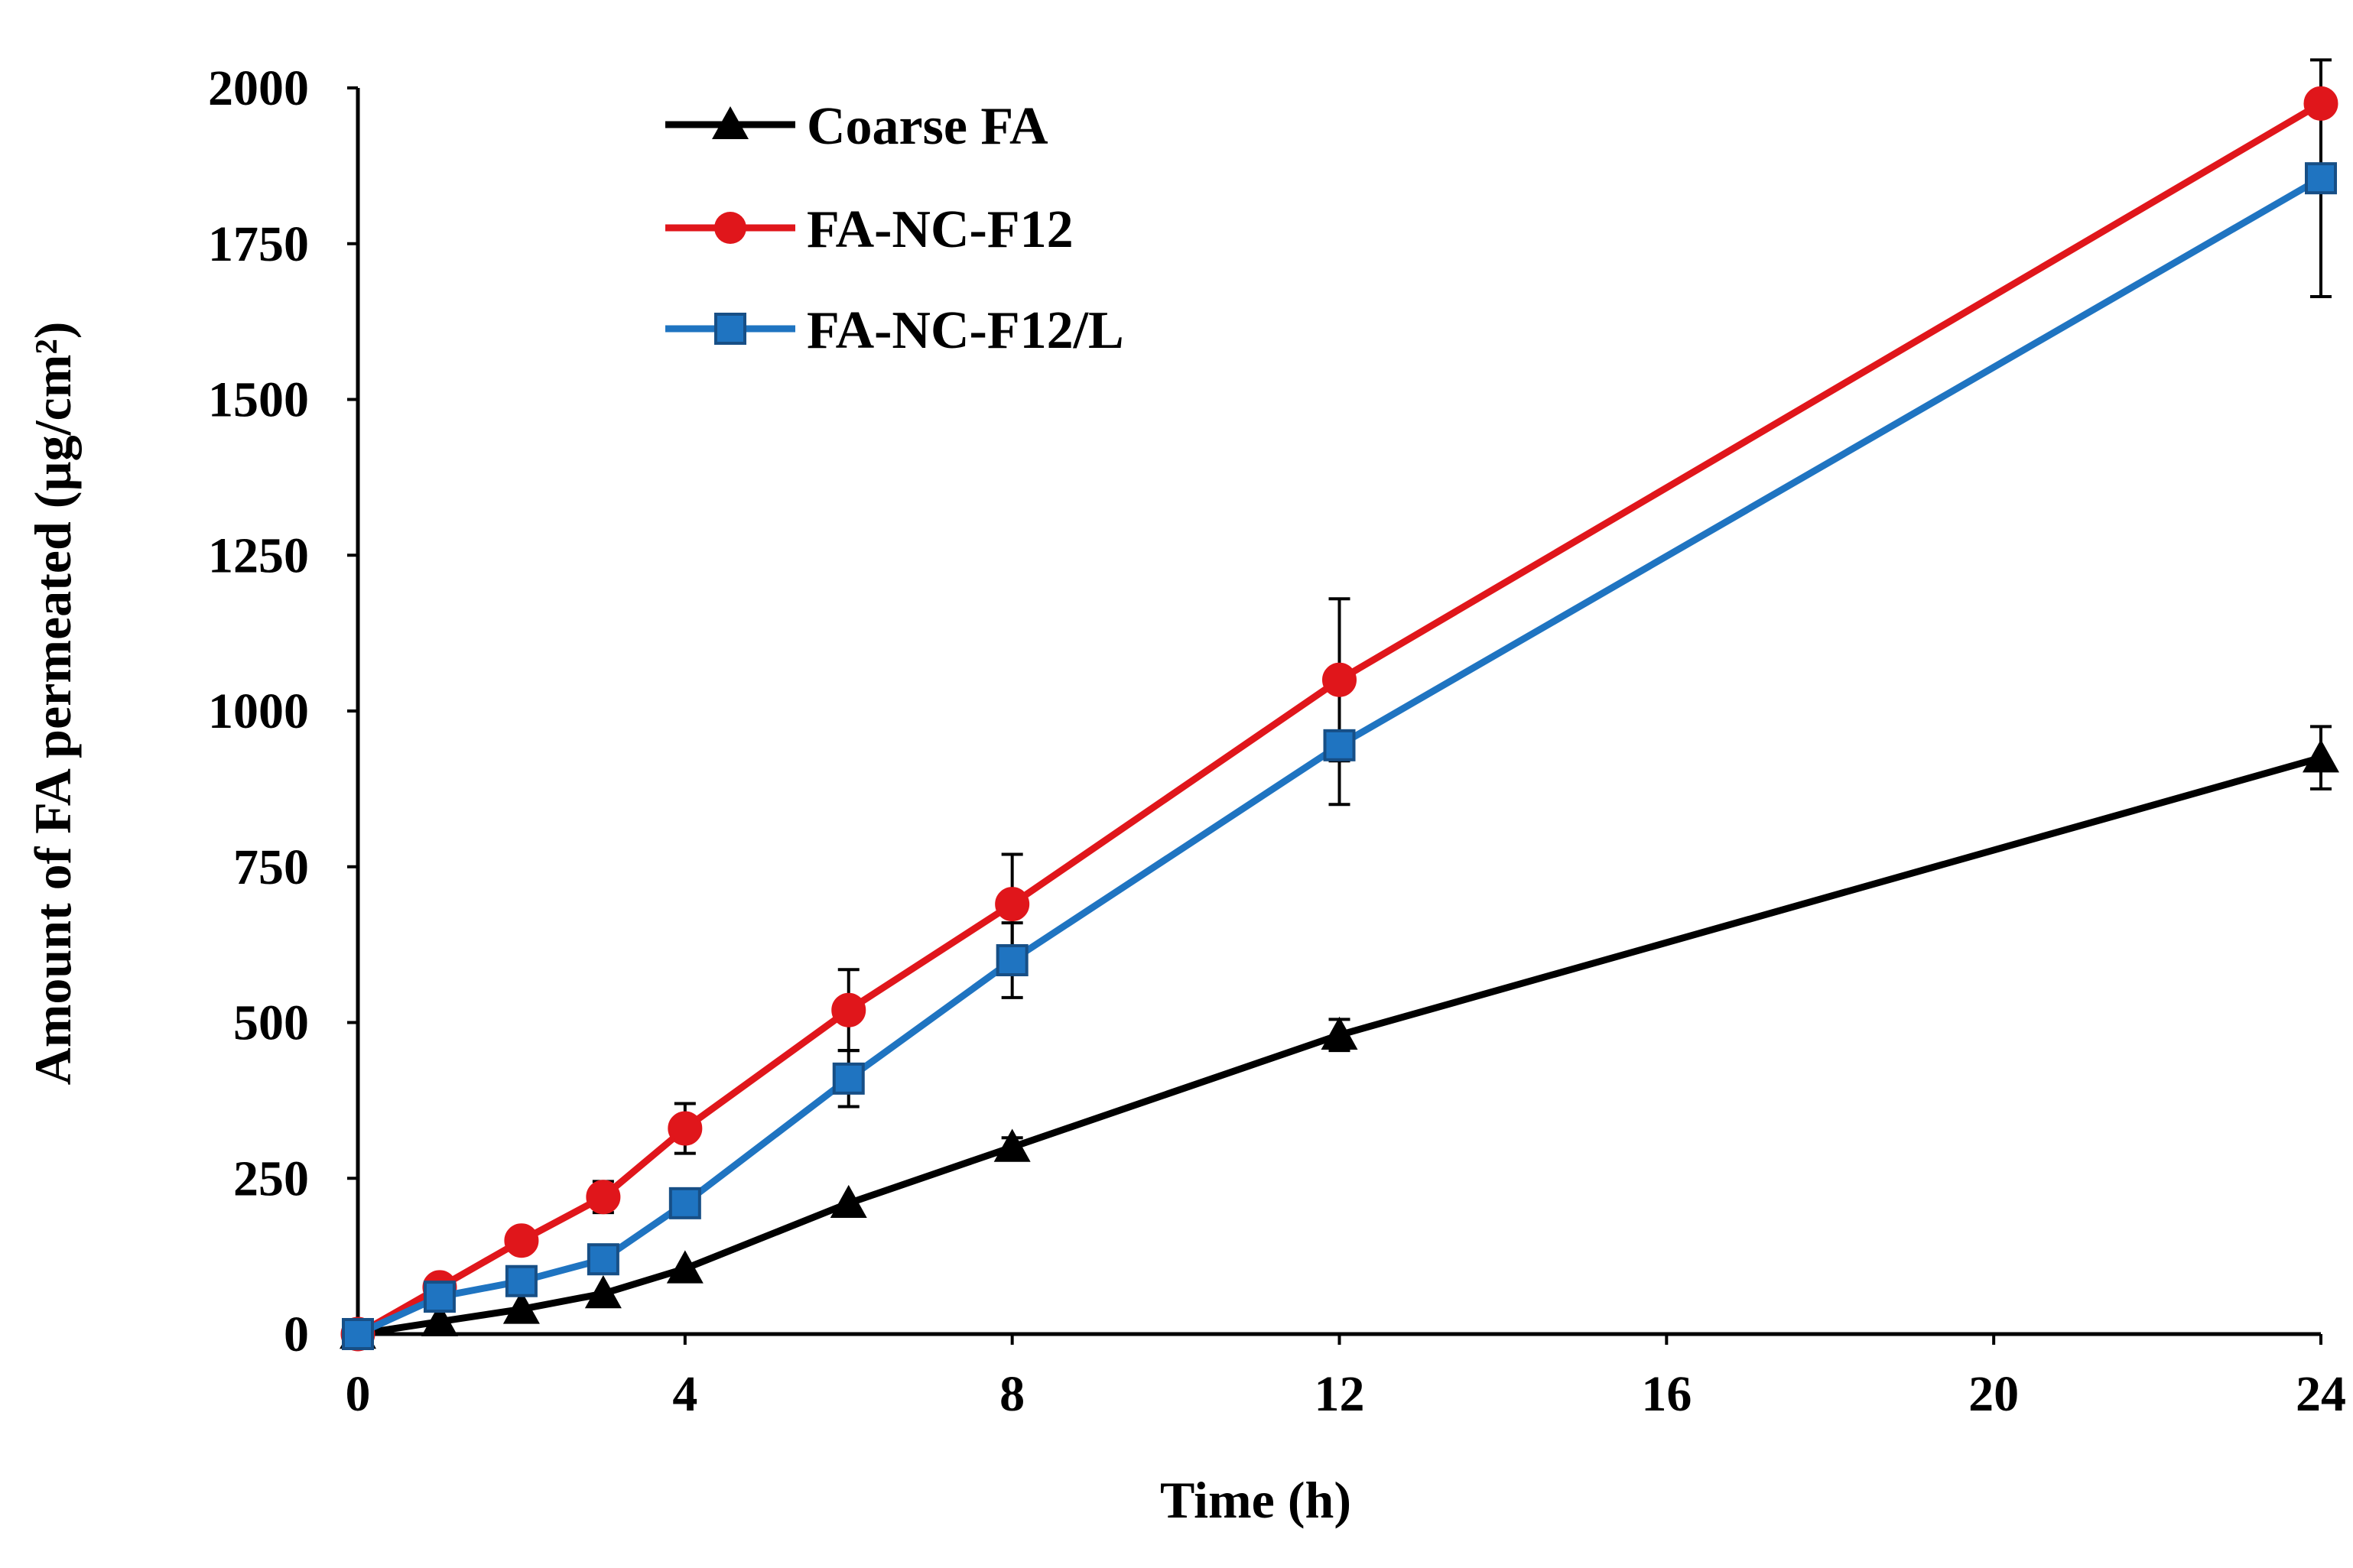 Image resolution: width=2353 pixels, height=1568 pixels. Describe the element at coordinates (271, 1023) in the screenshot. I see `y-tick-label: 500` at that location.